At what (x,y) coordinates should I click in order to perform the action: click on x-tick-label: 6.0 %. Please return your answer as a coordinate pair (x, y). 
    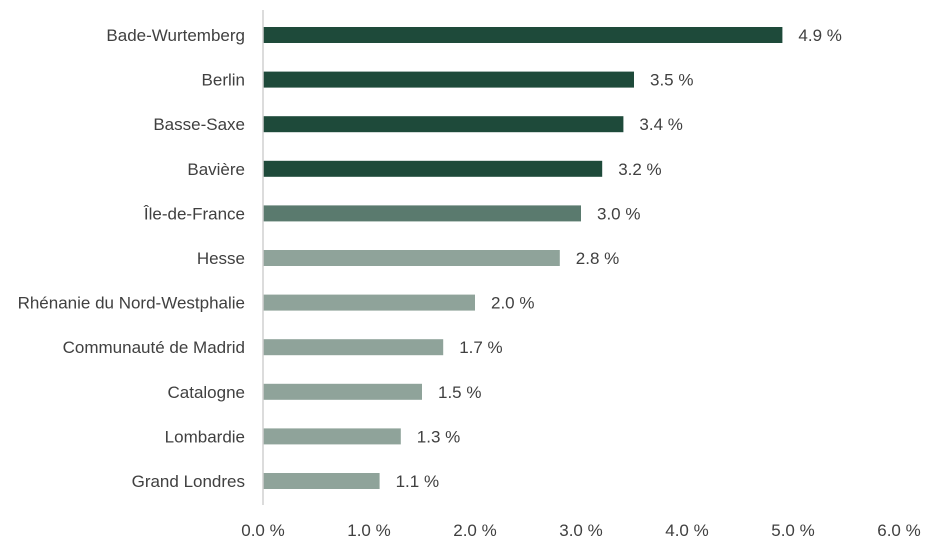
    Looking at the image, I should click on (898, 529).